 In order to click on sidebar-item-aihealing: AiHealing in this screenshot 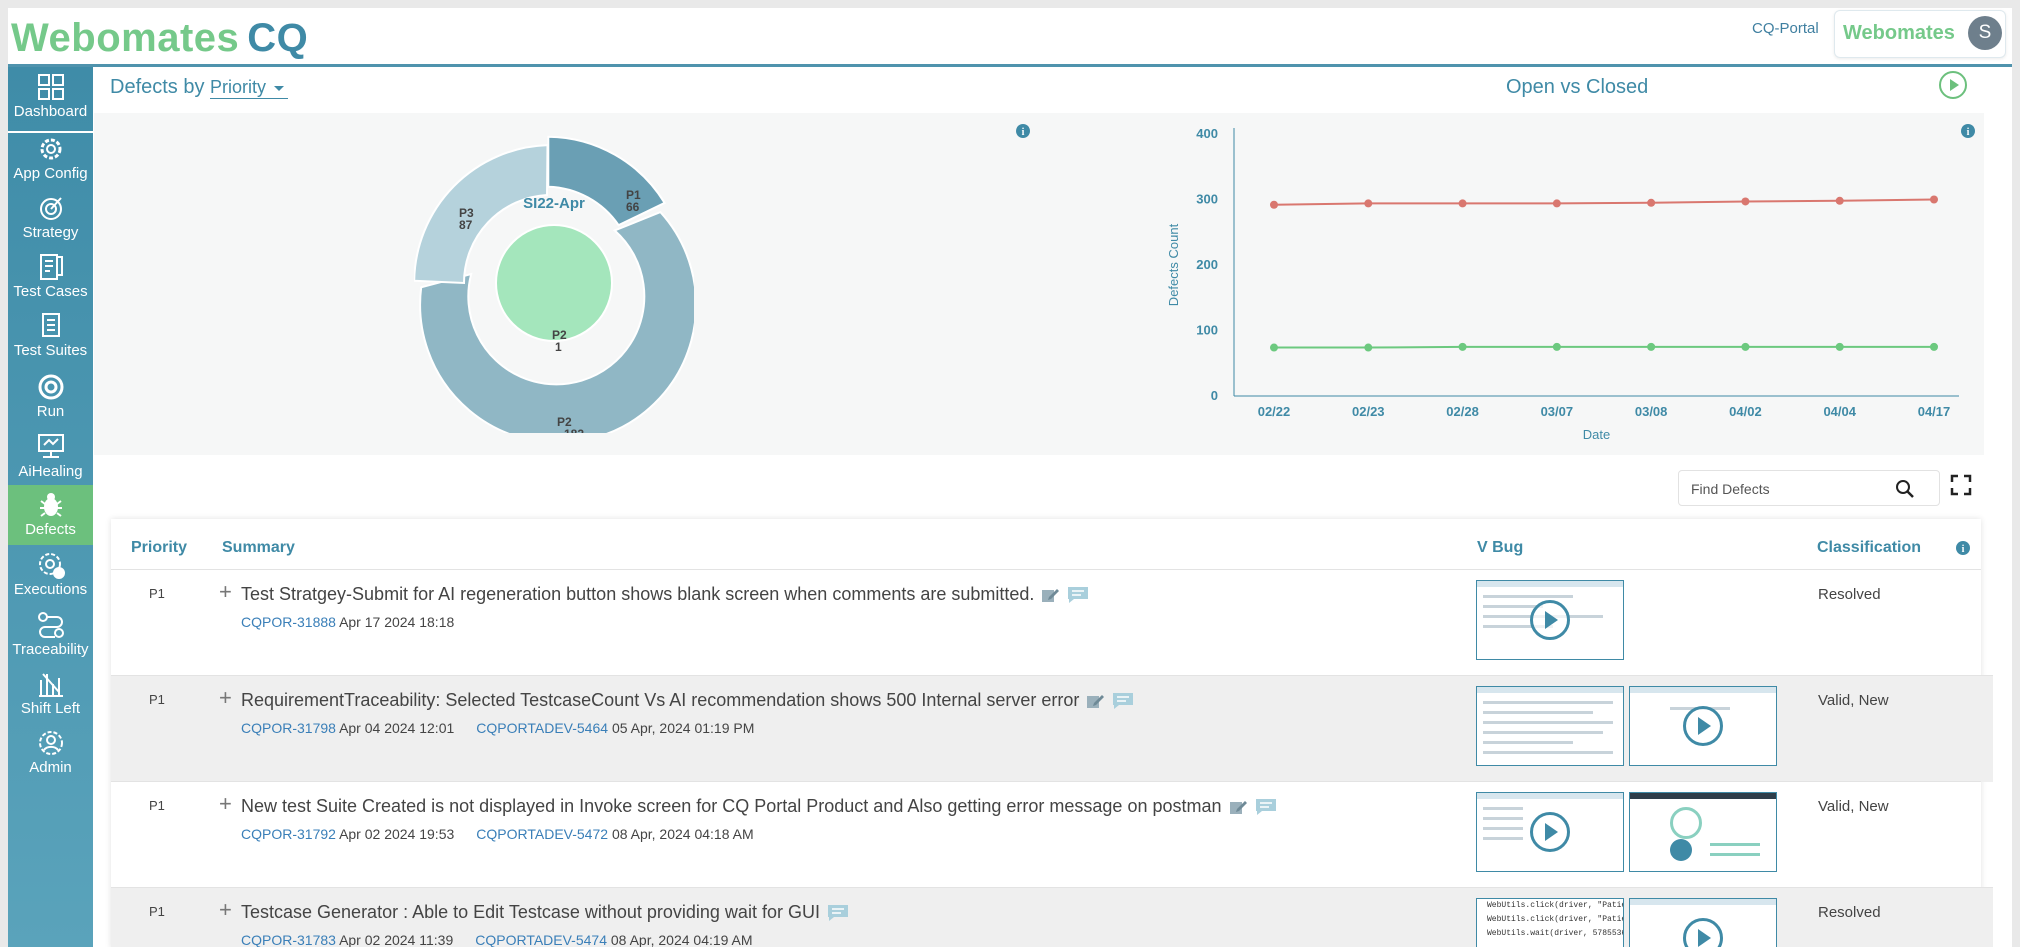, I will do `click(50, 456)`.